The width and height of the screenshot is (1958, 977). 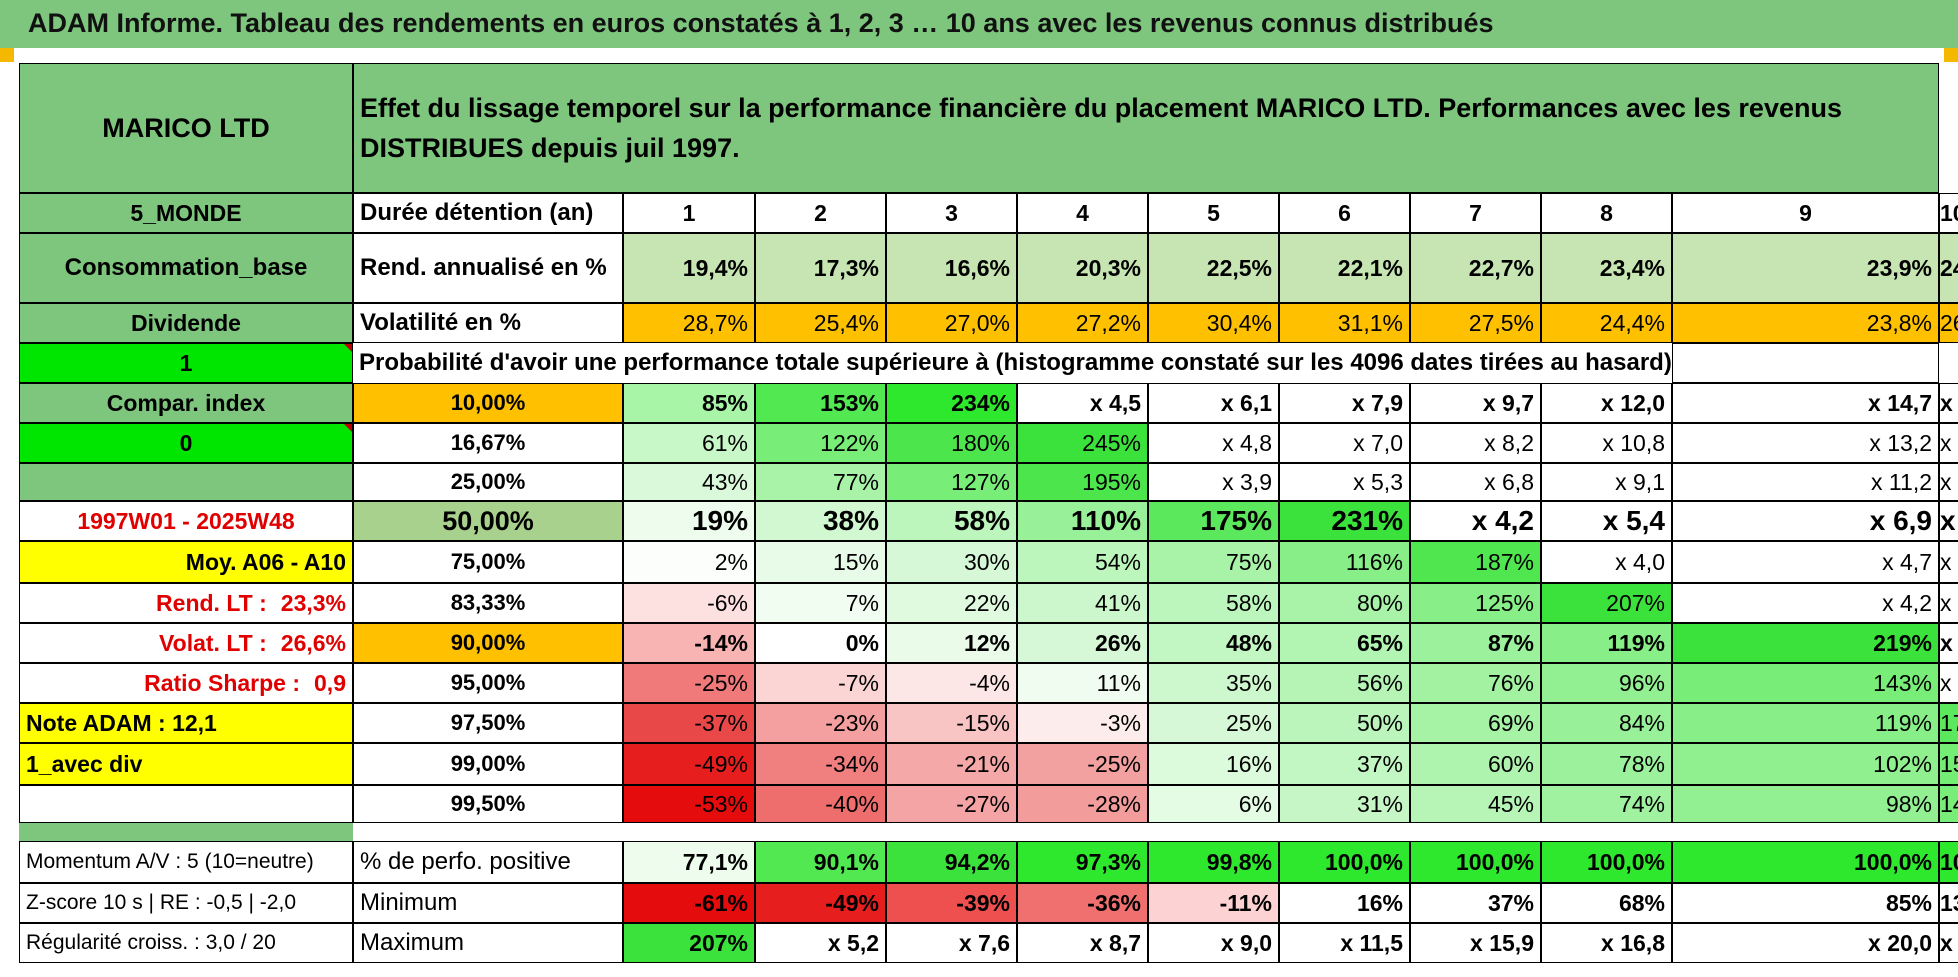 What do you see at coordinates (186, 482) in the screenshot?
I see `empty-green-cell` at bounding box center [186, 482].